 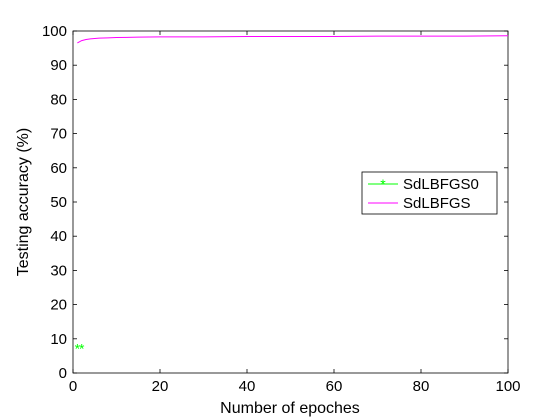 I want to click on y-tick-label: 90, so click(x=58, y=65).